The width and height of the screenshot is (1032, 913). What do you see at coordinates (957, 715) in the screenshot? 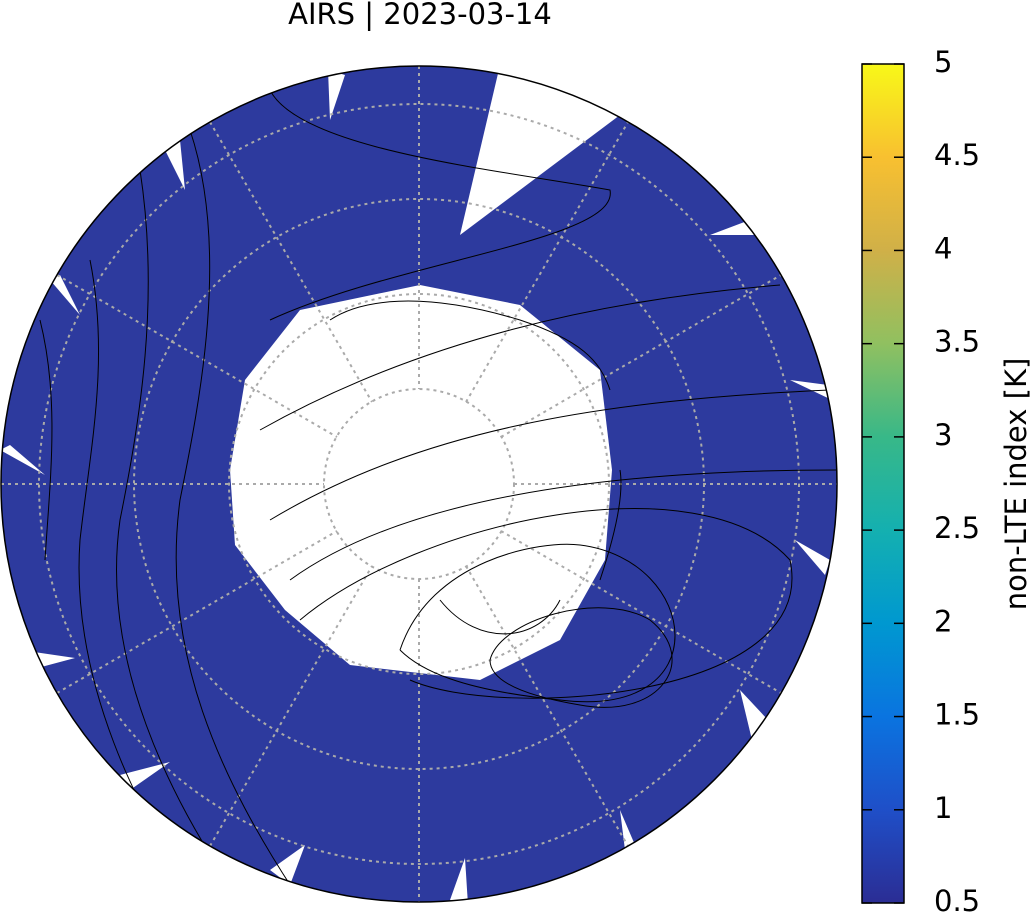
I see `colorbar-tick-label: 1.5` at bounding box center [957, 715].